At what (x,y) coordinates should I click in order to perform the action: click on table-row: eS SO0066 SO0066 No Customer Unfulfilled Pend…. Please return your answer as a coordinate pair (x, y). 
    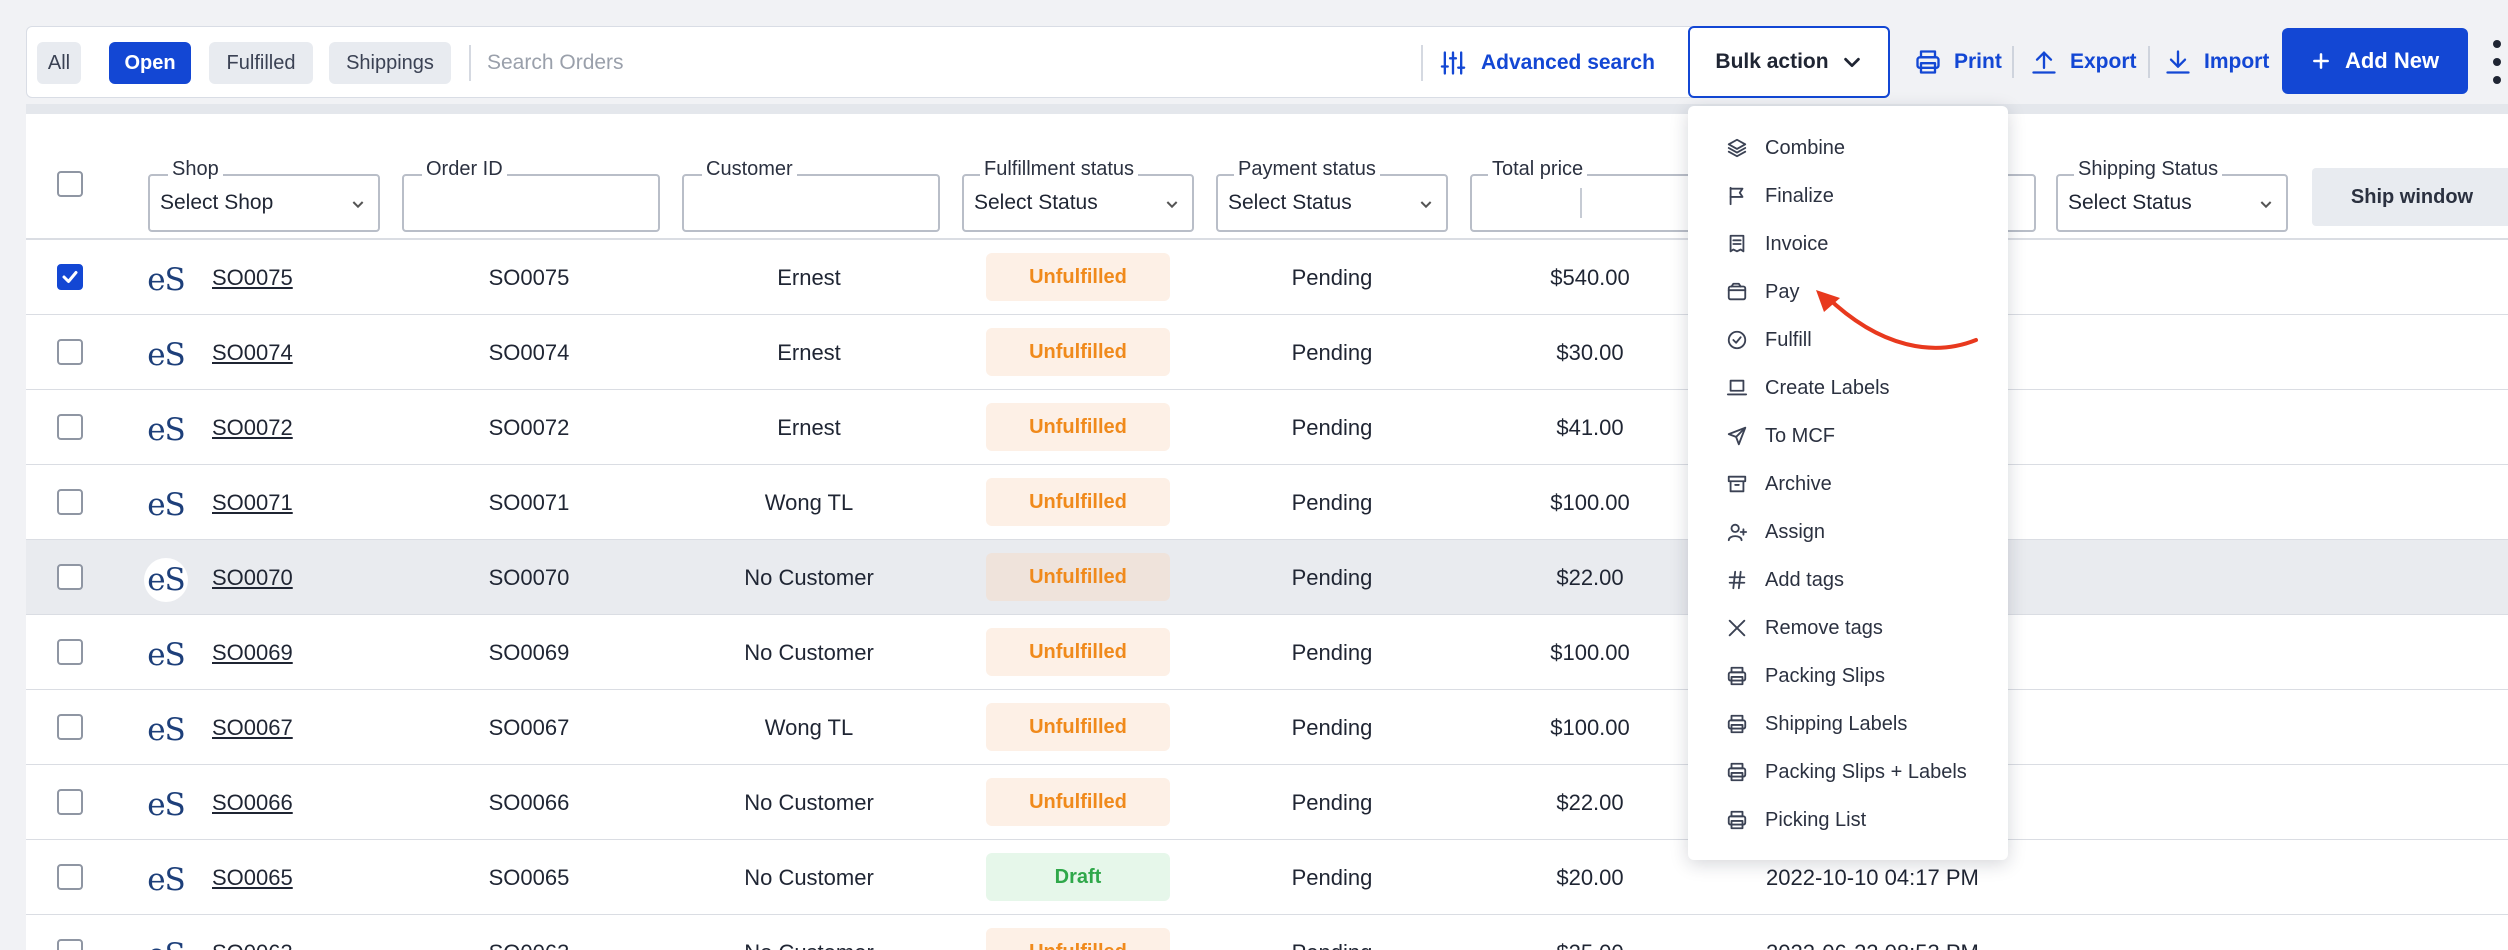
    Looking at the image, I should click on (1267, 802).